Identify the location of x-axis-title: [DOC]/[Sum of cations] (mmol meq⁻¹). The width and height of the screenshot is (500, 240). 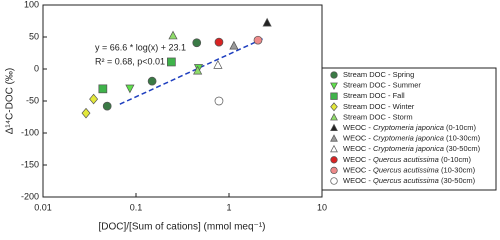
(182, 227).